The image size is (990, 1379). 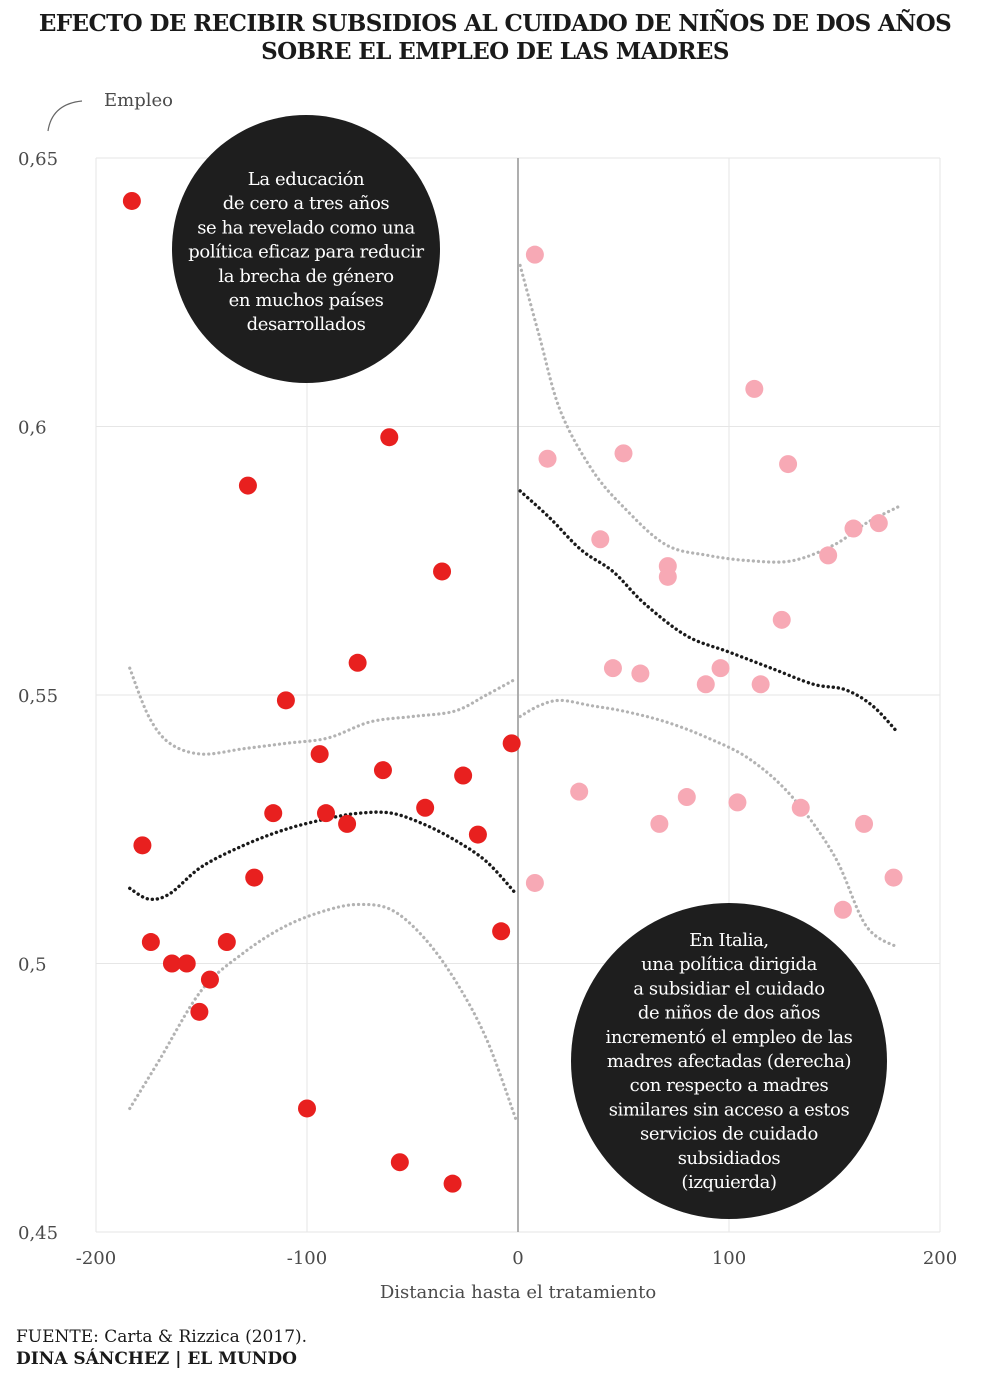 I want to click on y-tick-label-4: 0,65, so click(x=38, y=159).